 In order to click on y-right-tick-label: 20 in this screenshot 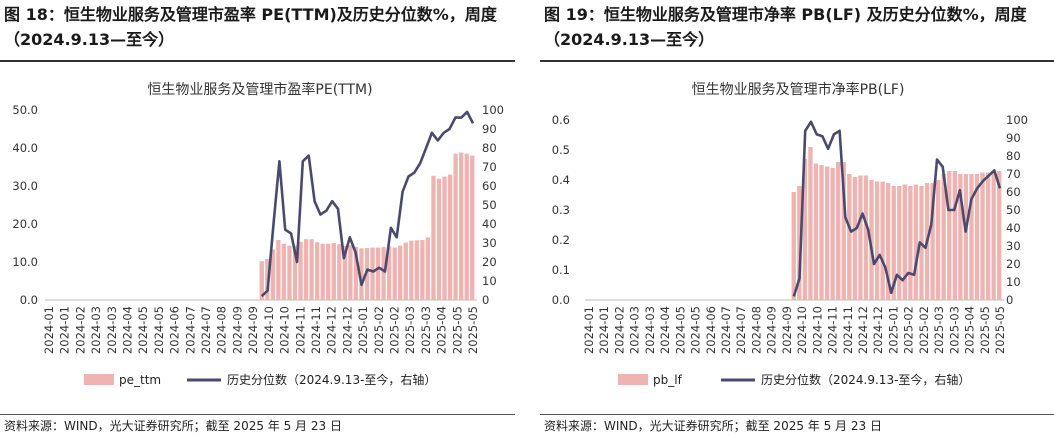, I will do `click(489, 262)`.